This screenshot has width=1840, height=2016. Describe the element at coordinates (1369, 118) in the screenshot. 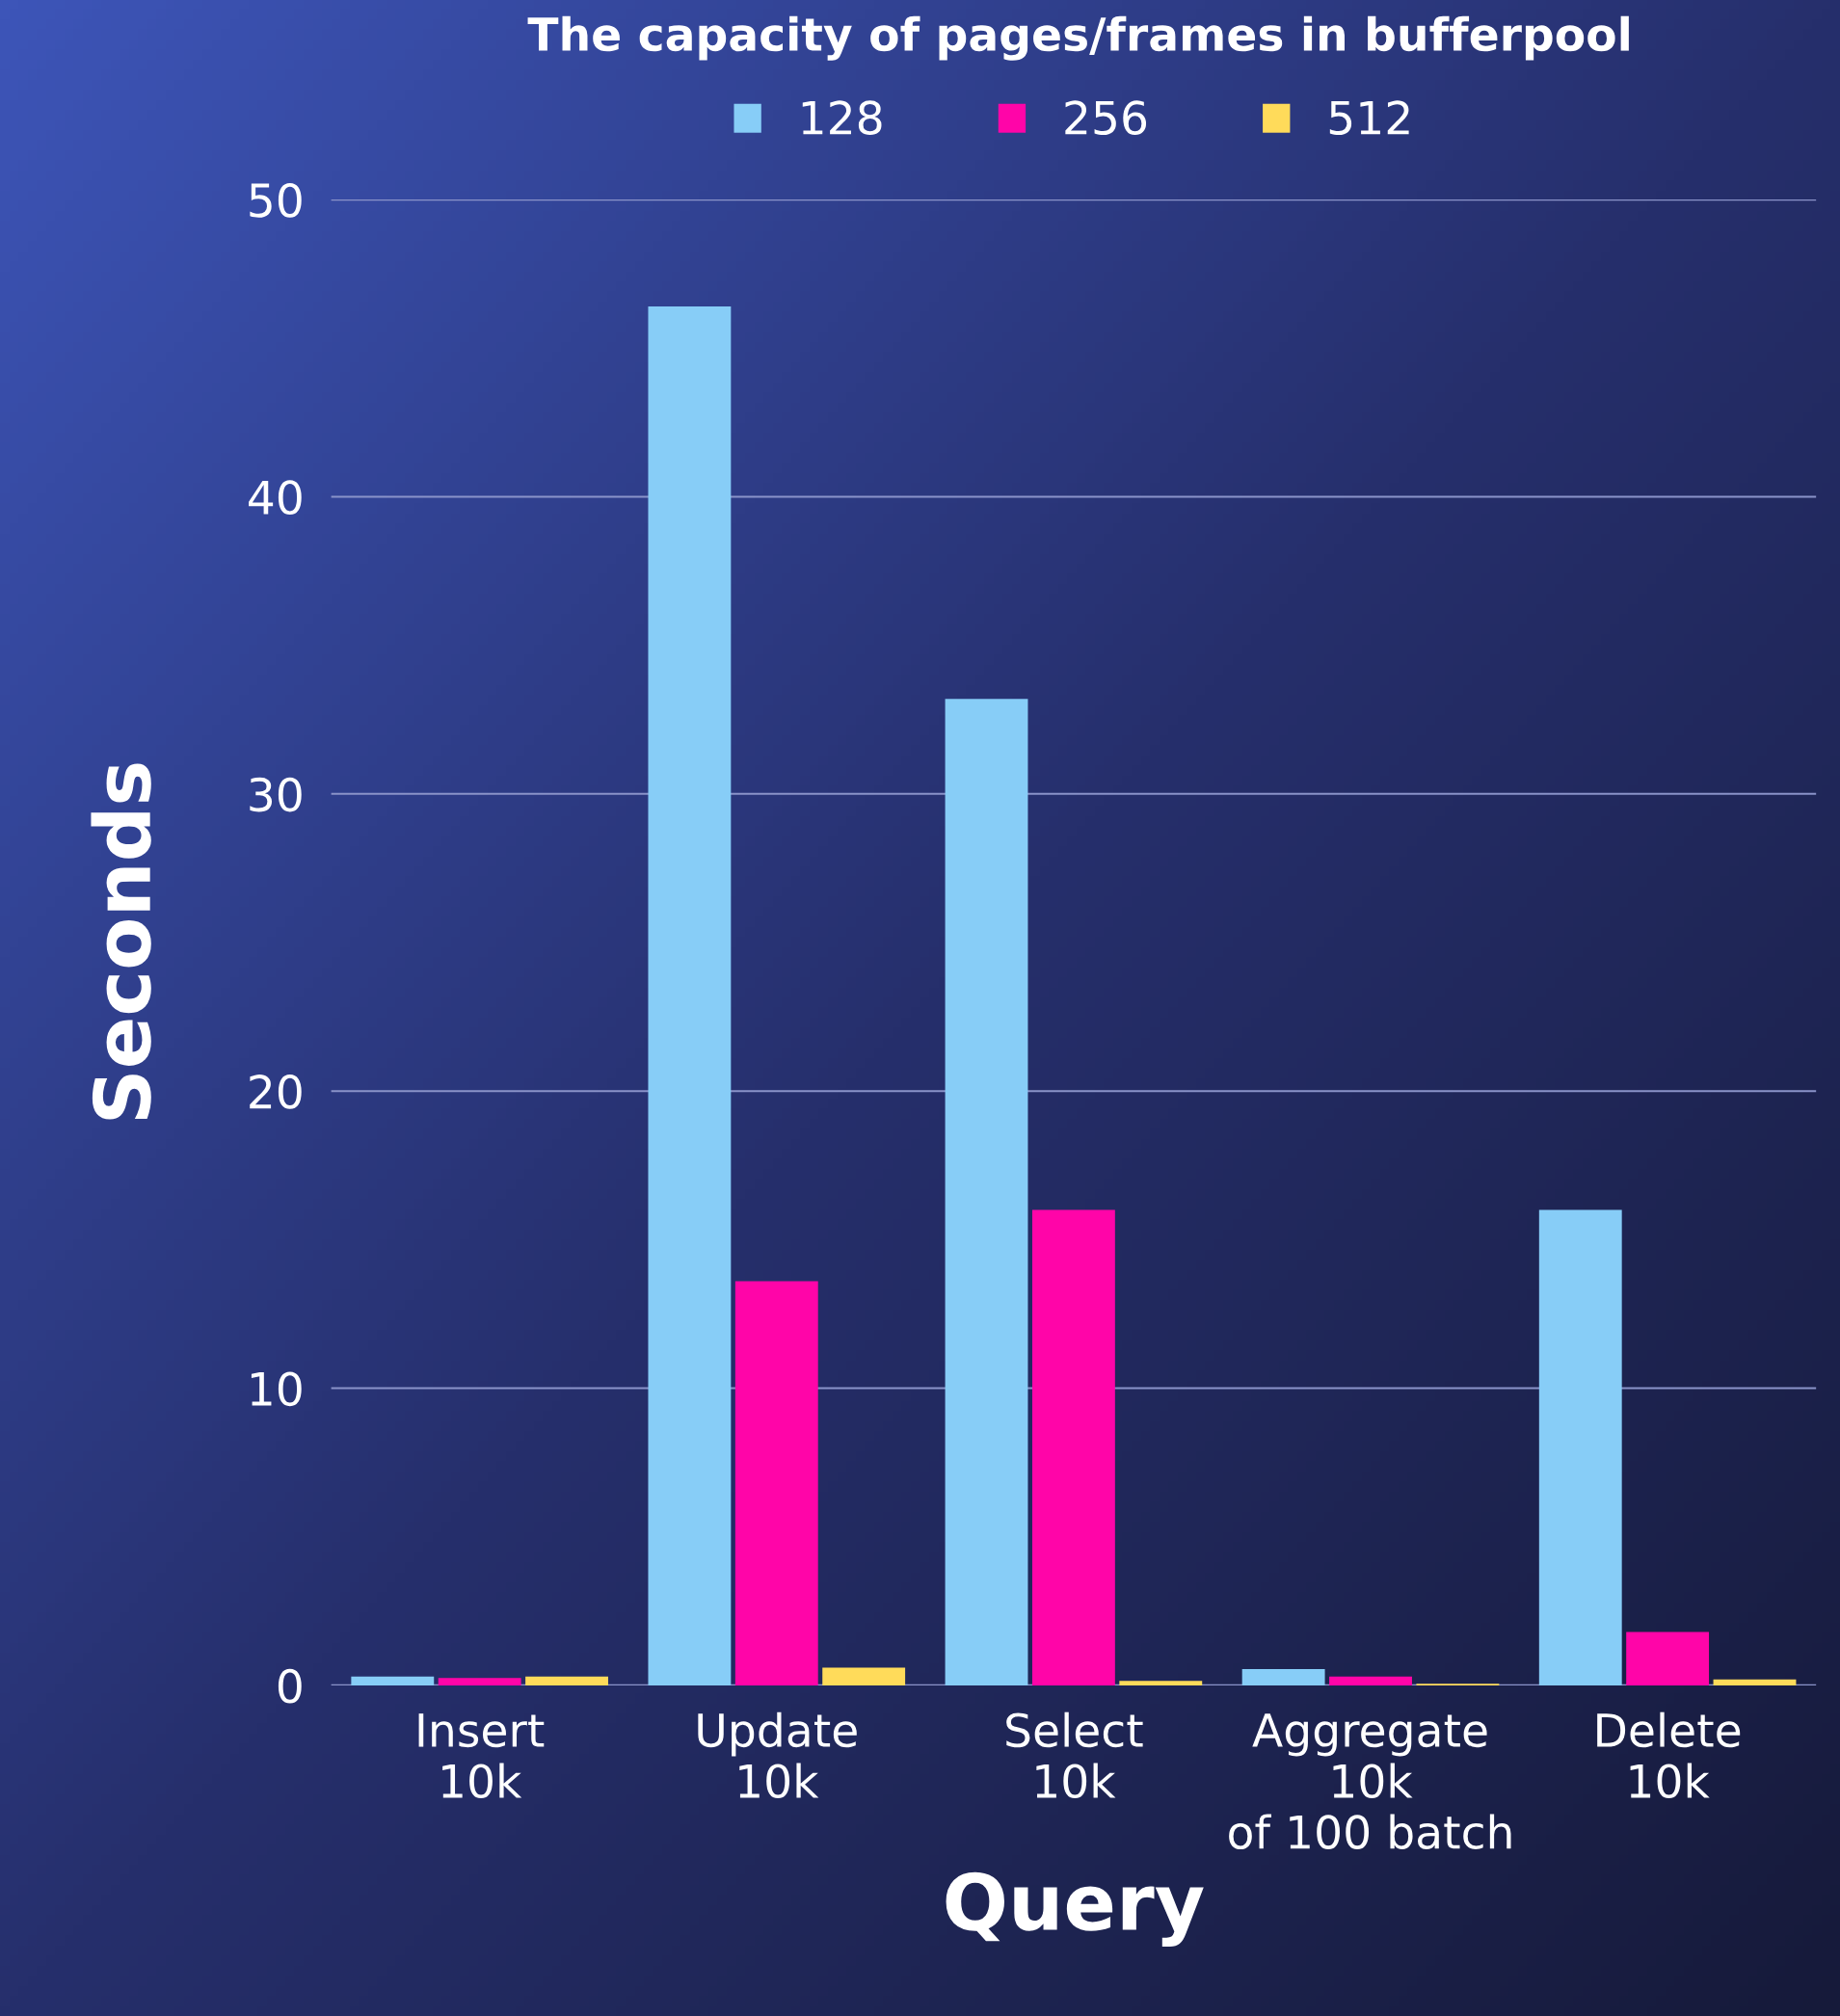

I see `legend-label: 512` at that location.